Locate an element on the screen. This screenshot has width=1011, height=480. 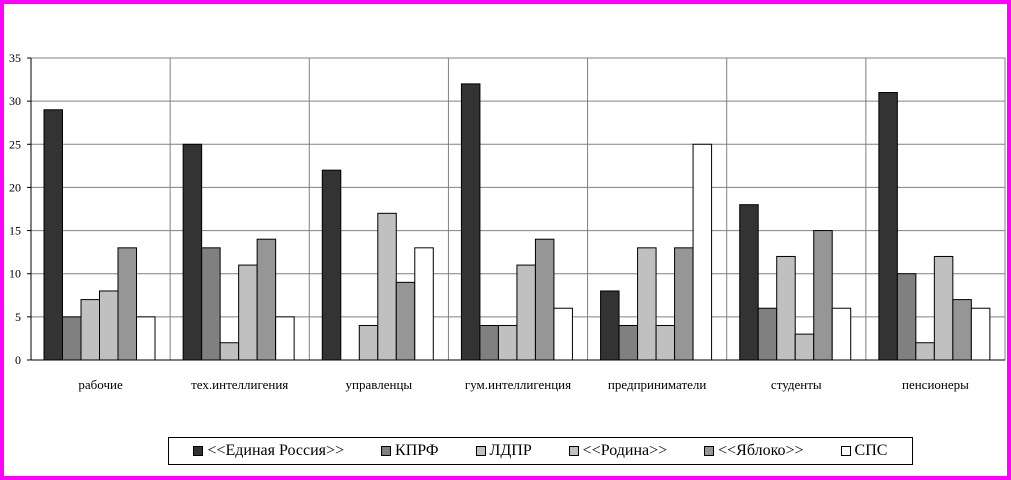
legend-item: <<Яблоко>> is located at coordinates (754, 451).